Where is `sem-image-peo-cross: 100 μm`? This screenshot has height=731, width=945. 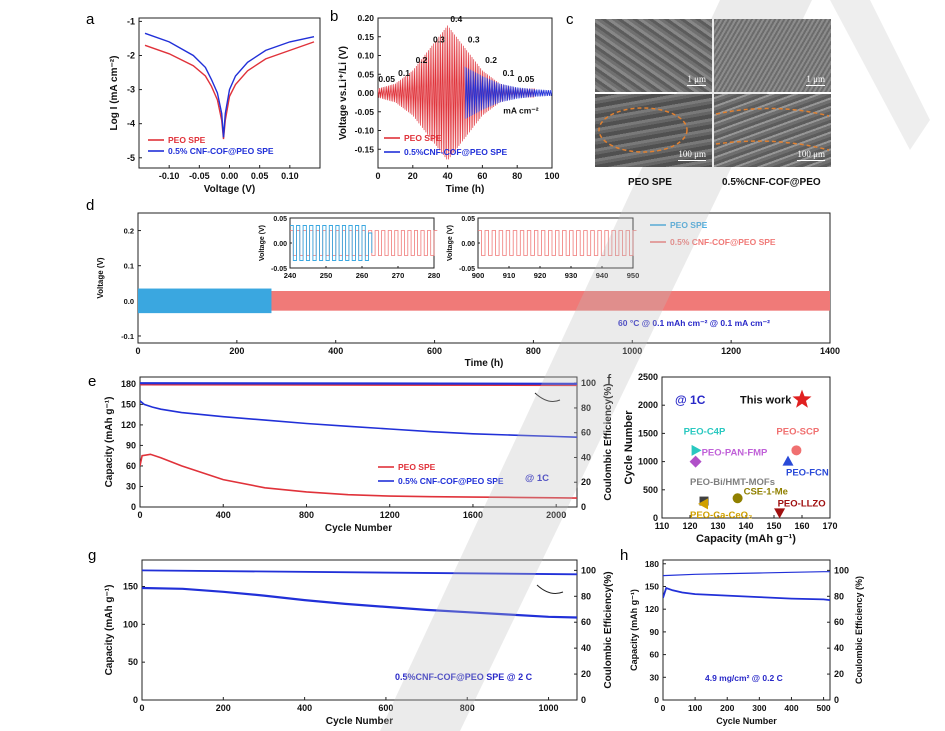
sem-image-peo-cross: 100 μm is located at coordinates (653, 130).